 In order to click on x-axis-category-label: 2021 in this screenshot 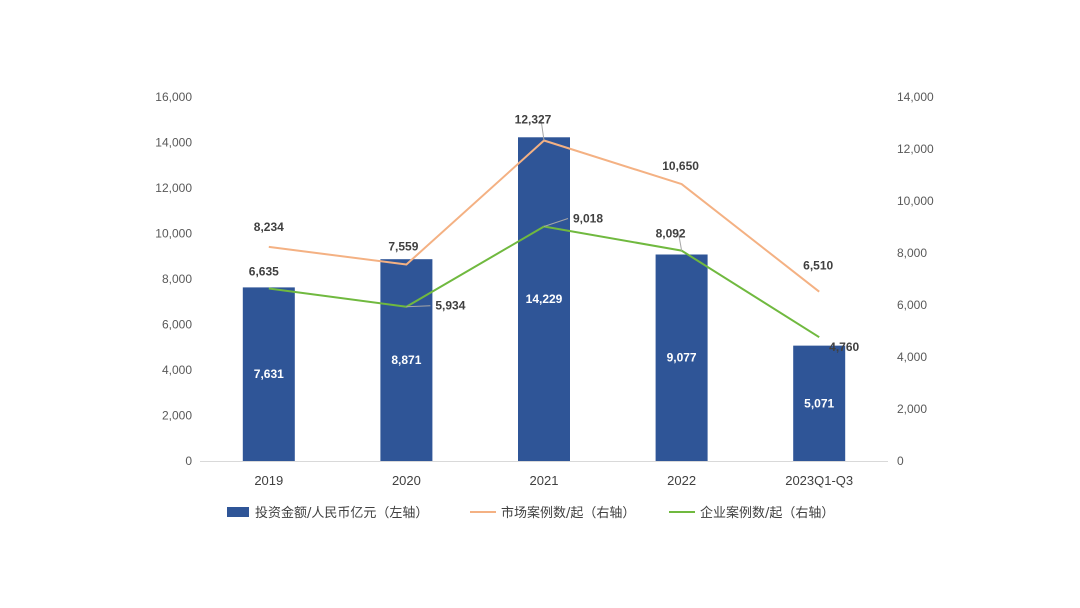, I will do `click(544, 480)`.